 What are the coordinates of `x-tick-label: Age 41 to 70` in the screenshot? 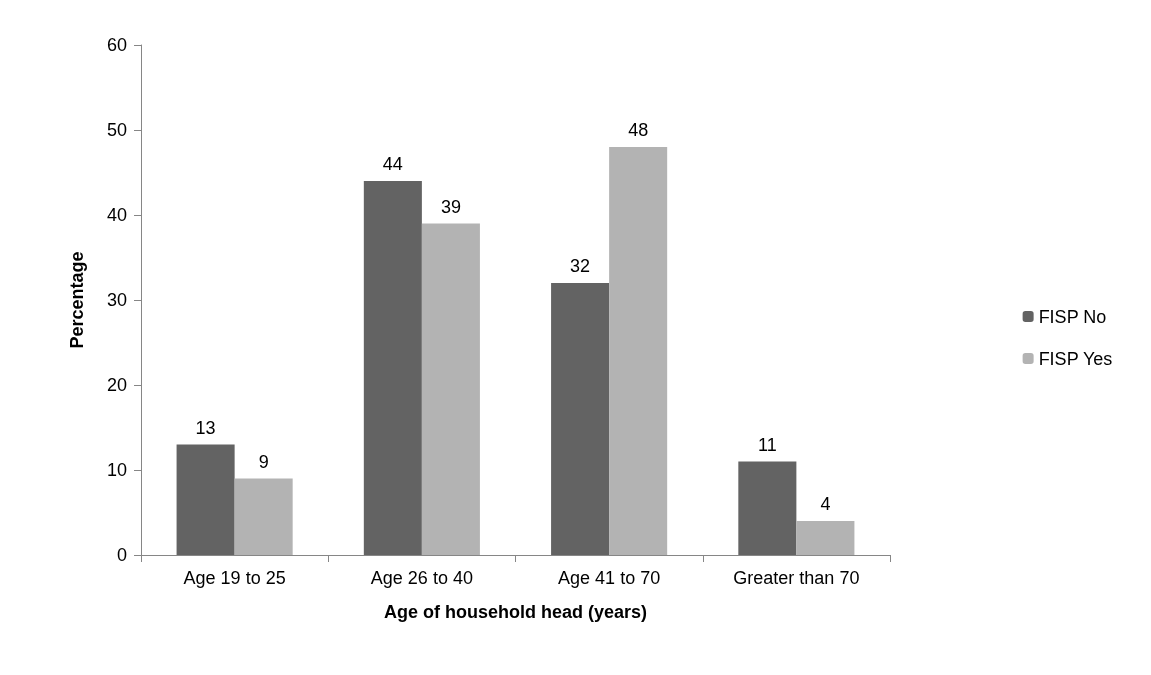 It's located at (609, 578).